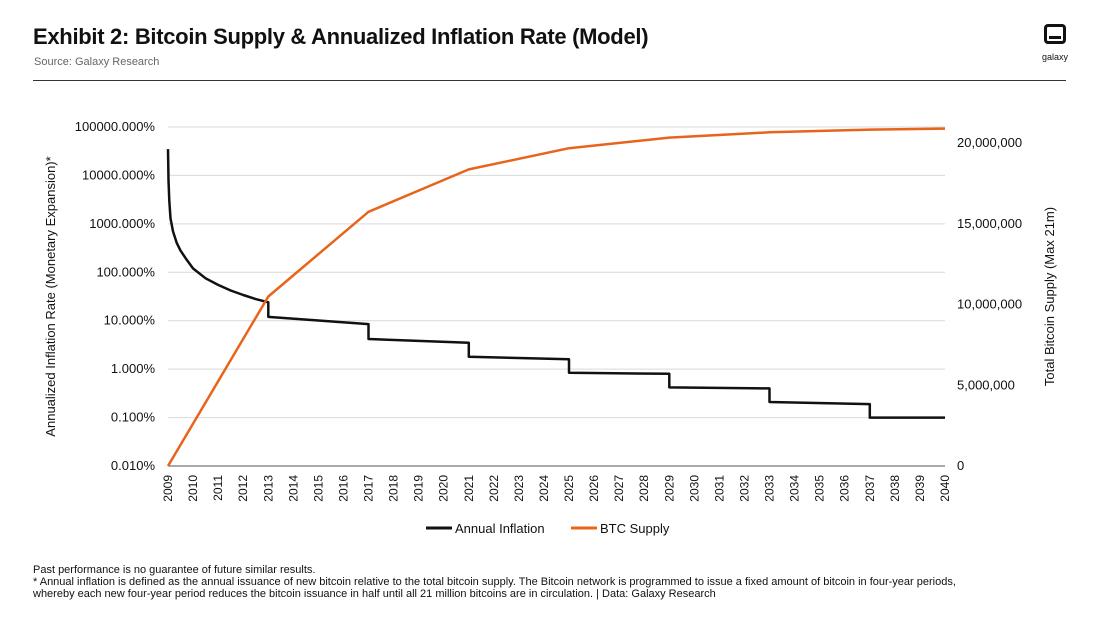 Image resolution: width=1100 pixels, height=617 pixels. I want to click on x-tick-label: 2019, so click(419, 488).